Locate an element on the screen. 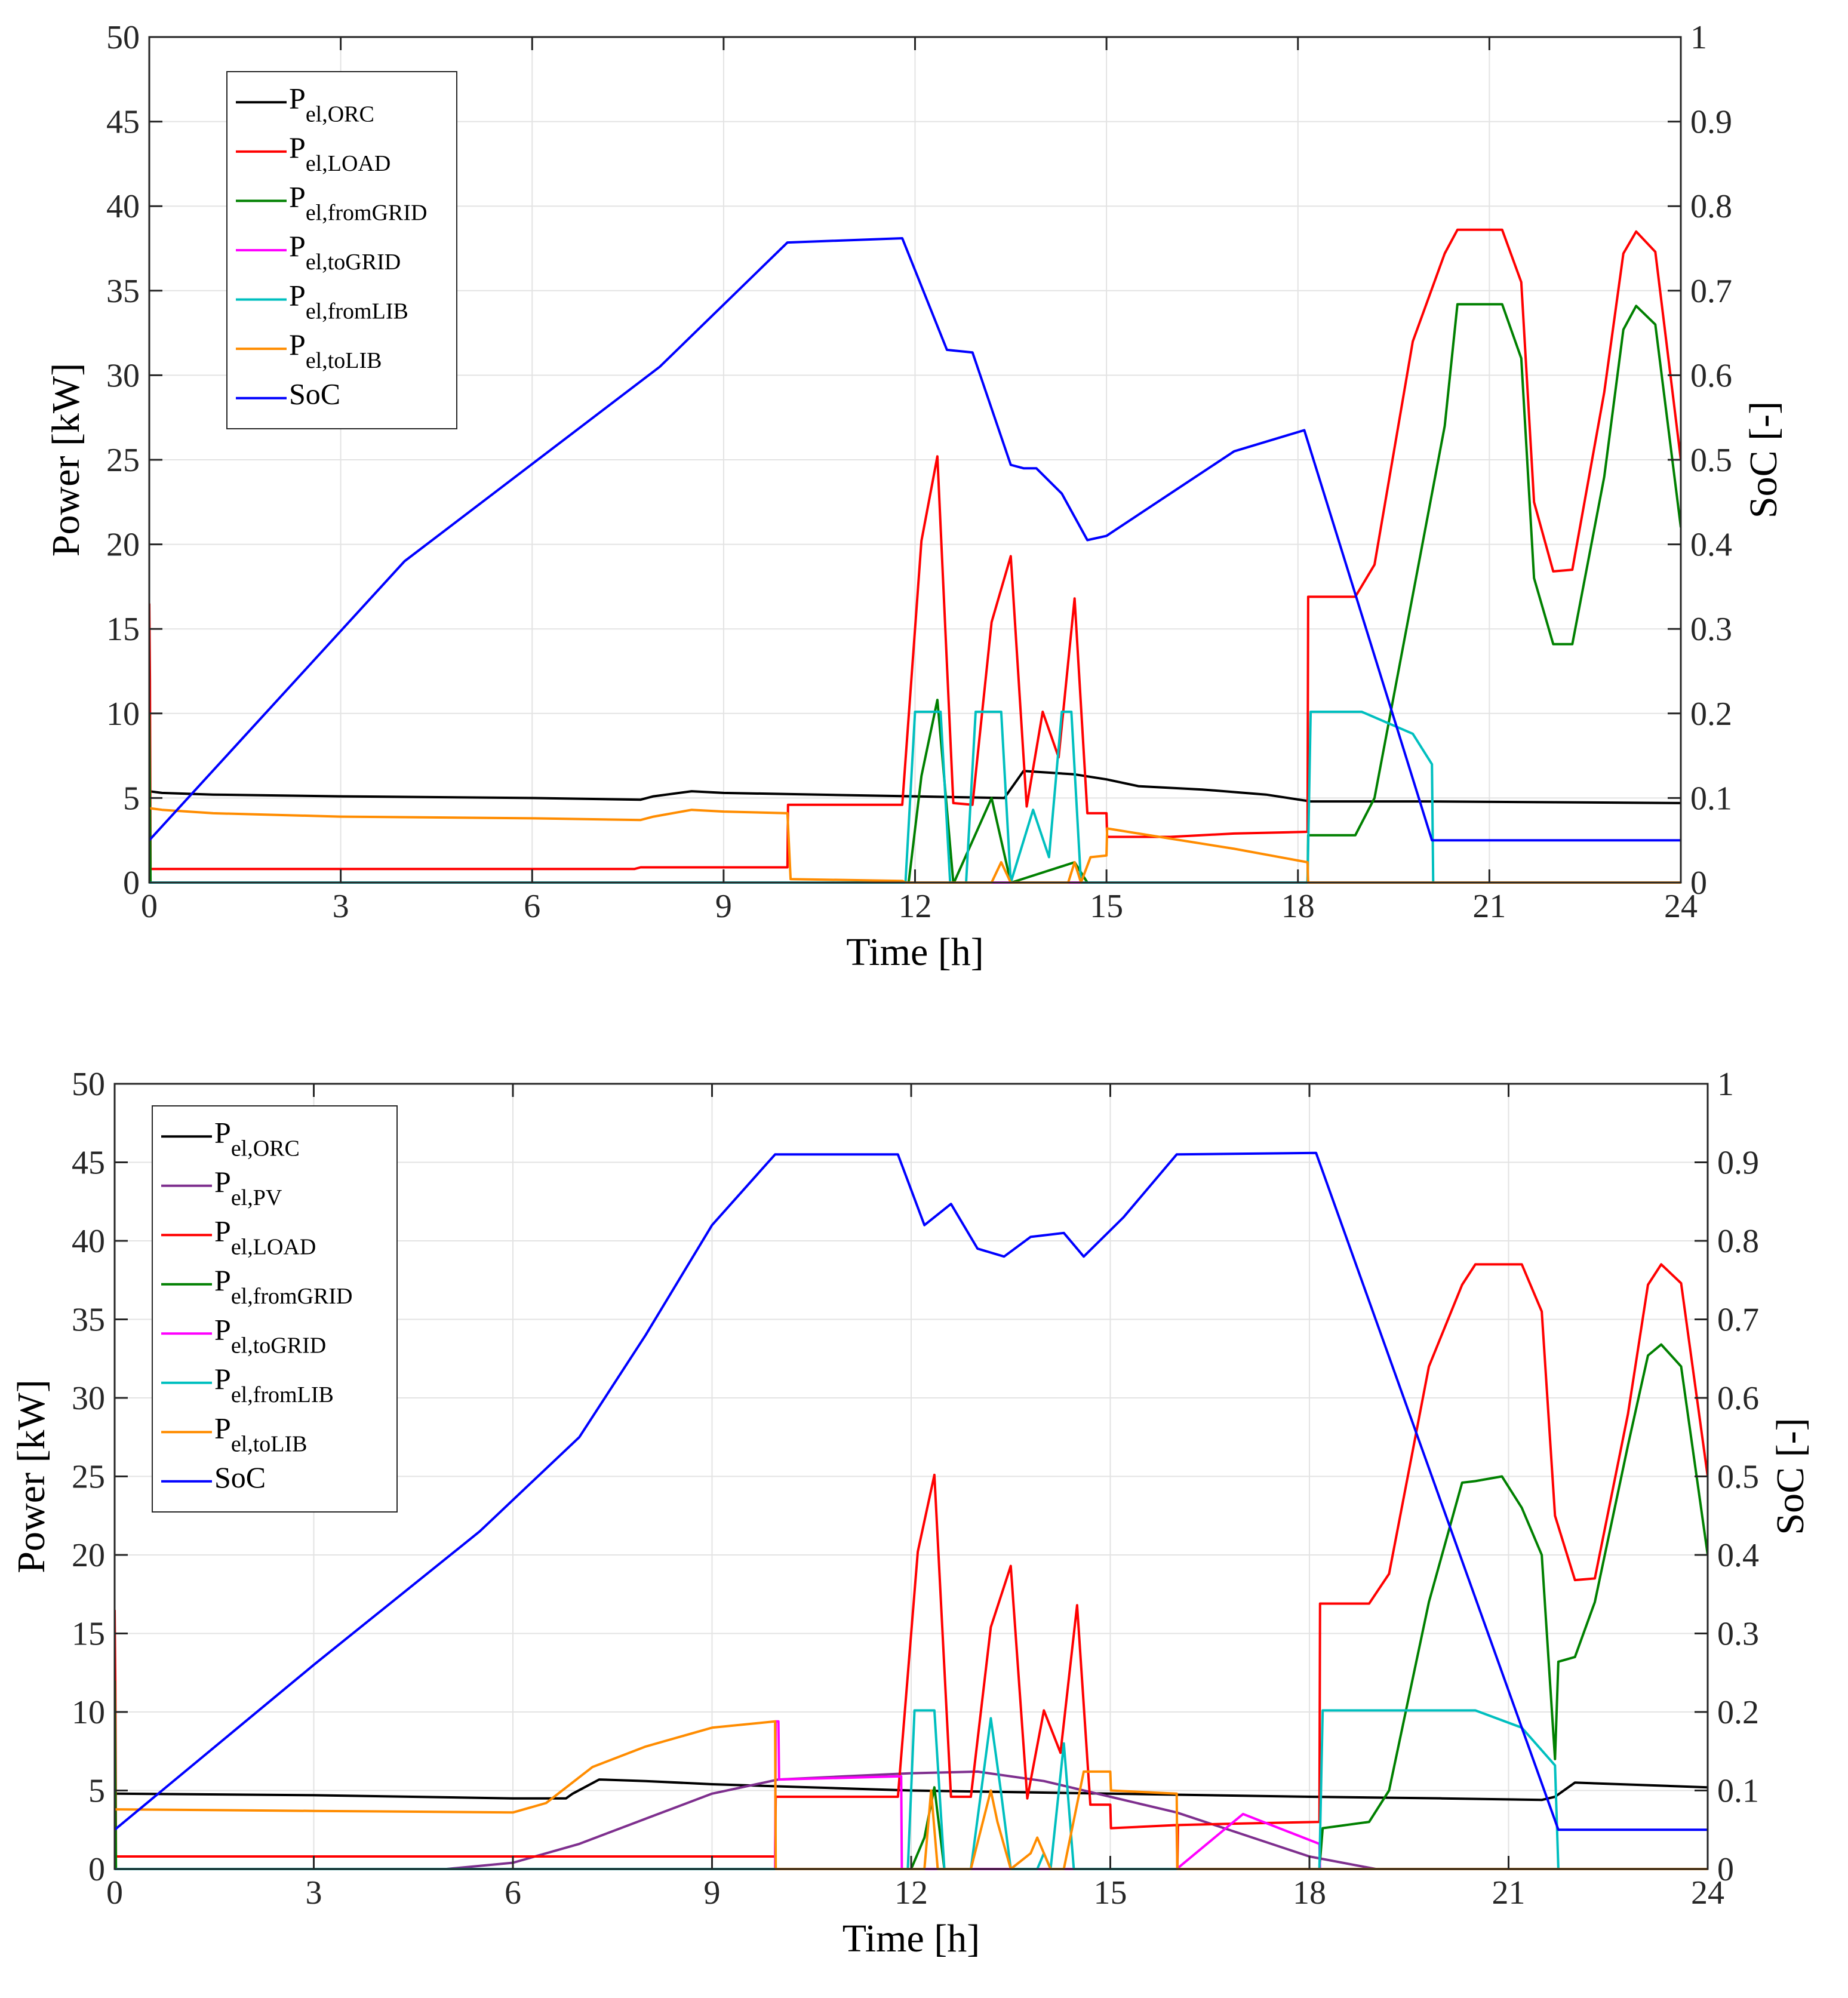  legend-item-toGRID: Pel,toGRID is located at coordinates (319, 252).